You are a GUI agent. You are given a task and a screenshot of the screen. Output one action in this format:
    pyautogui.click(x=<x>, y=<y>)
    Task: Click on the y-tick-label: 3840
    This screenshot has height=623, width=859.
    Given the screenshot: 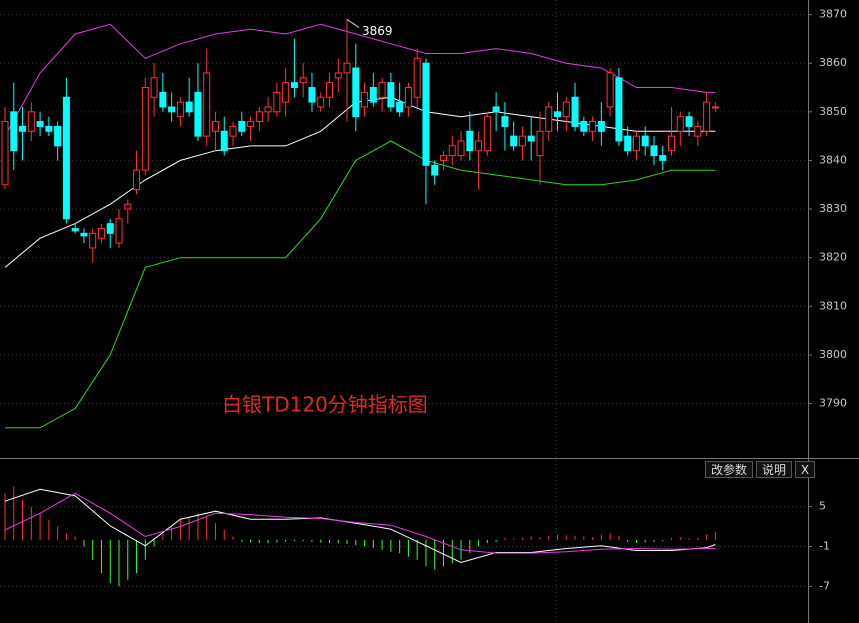 What is the action you would take?
    pyautogui.click(x=833, y=159)
    